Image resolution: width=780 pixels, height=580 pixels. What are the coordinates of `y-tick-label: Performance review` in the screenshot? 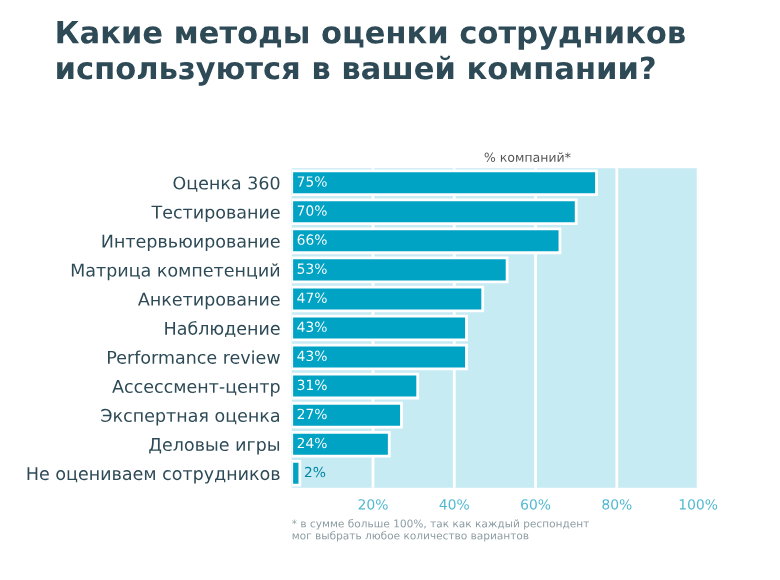 It's located at (194, 357).